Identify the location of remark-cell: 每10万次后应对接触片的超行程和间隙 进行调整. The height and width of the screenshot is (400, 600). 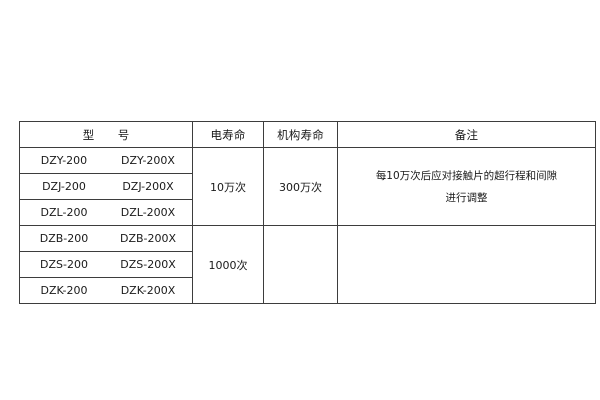
(466, 186).